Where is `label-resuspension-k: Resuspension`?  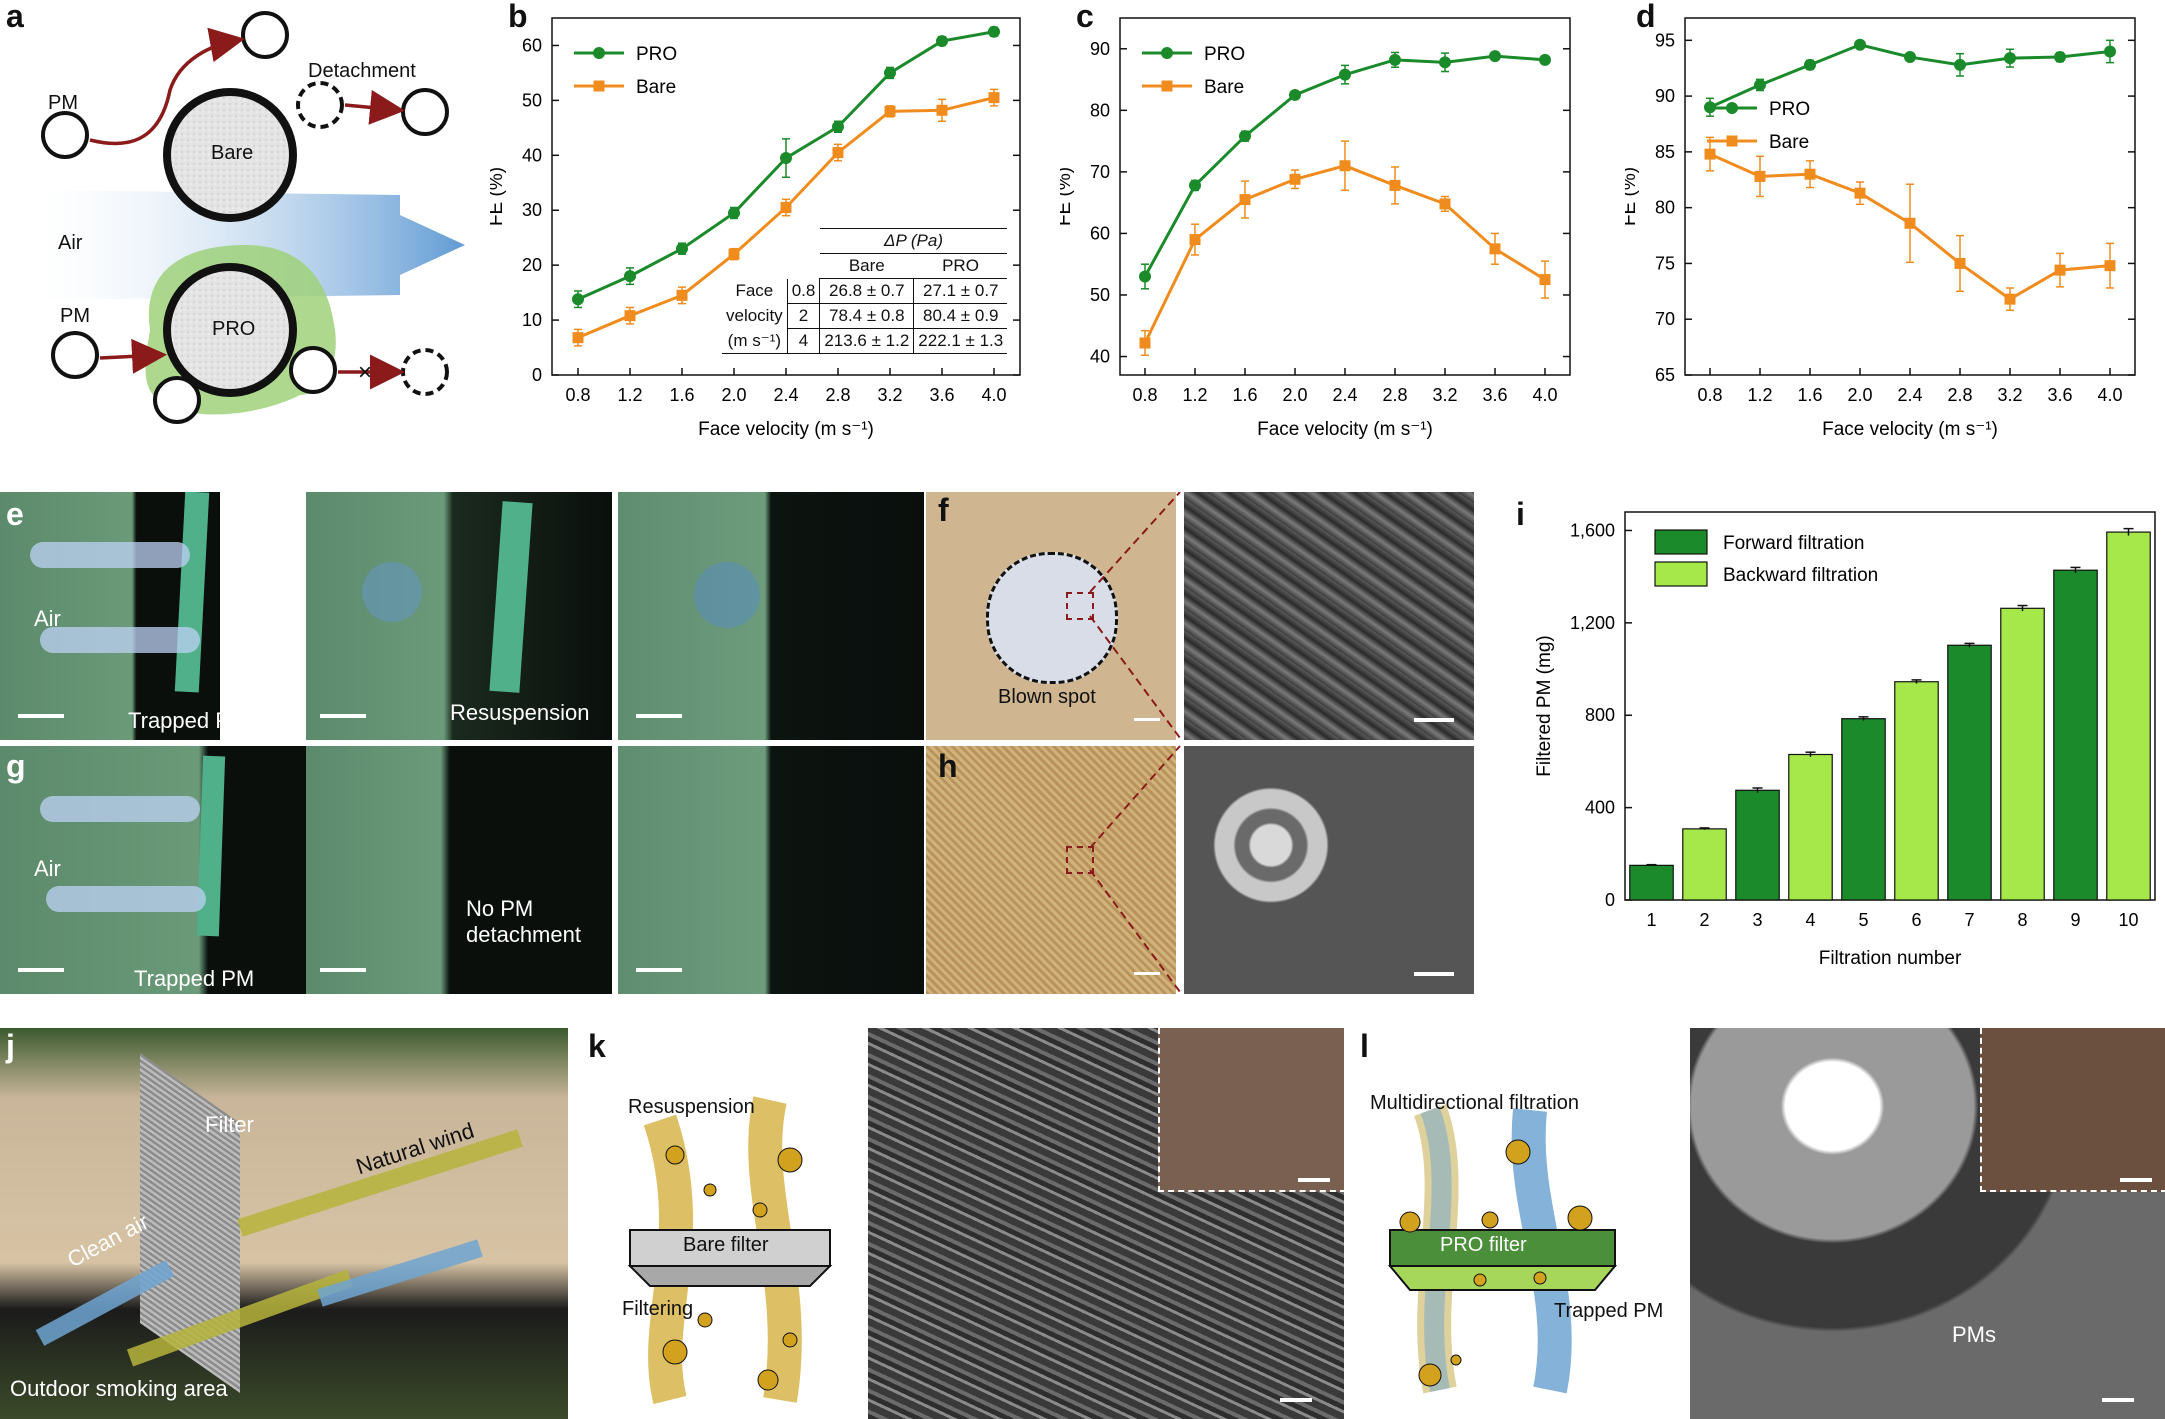 label-resuspension-k: Resuspension is located at coordinates (691, 1107).